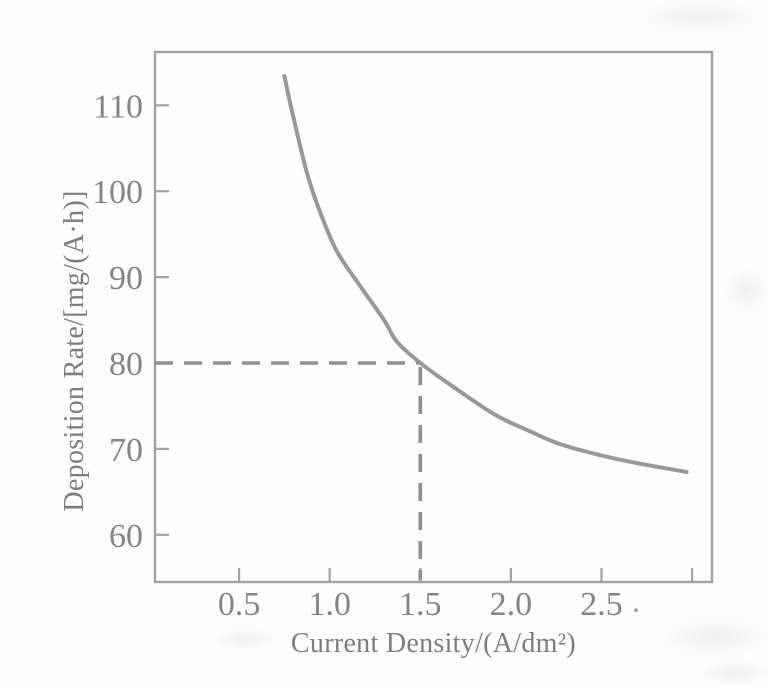 This screenshot has width=768, height=686. Describe the element at coordinates (117, 192) in the screenshot. I see `y-tick-label: 100` at that location.